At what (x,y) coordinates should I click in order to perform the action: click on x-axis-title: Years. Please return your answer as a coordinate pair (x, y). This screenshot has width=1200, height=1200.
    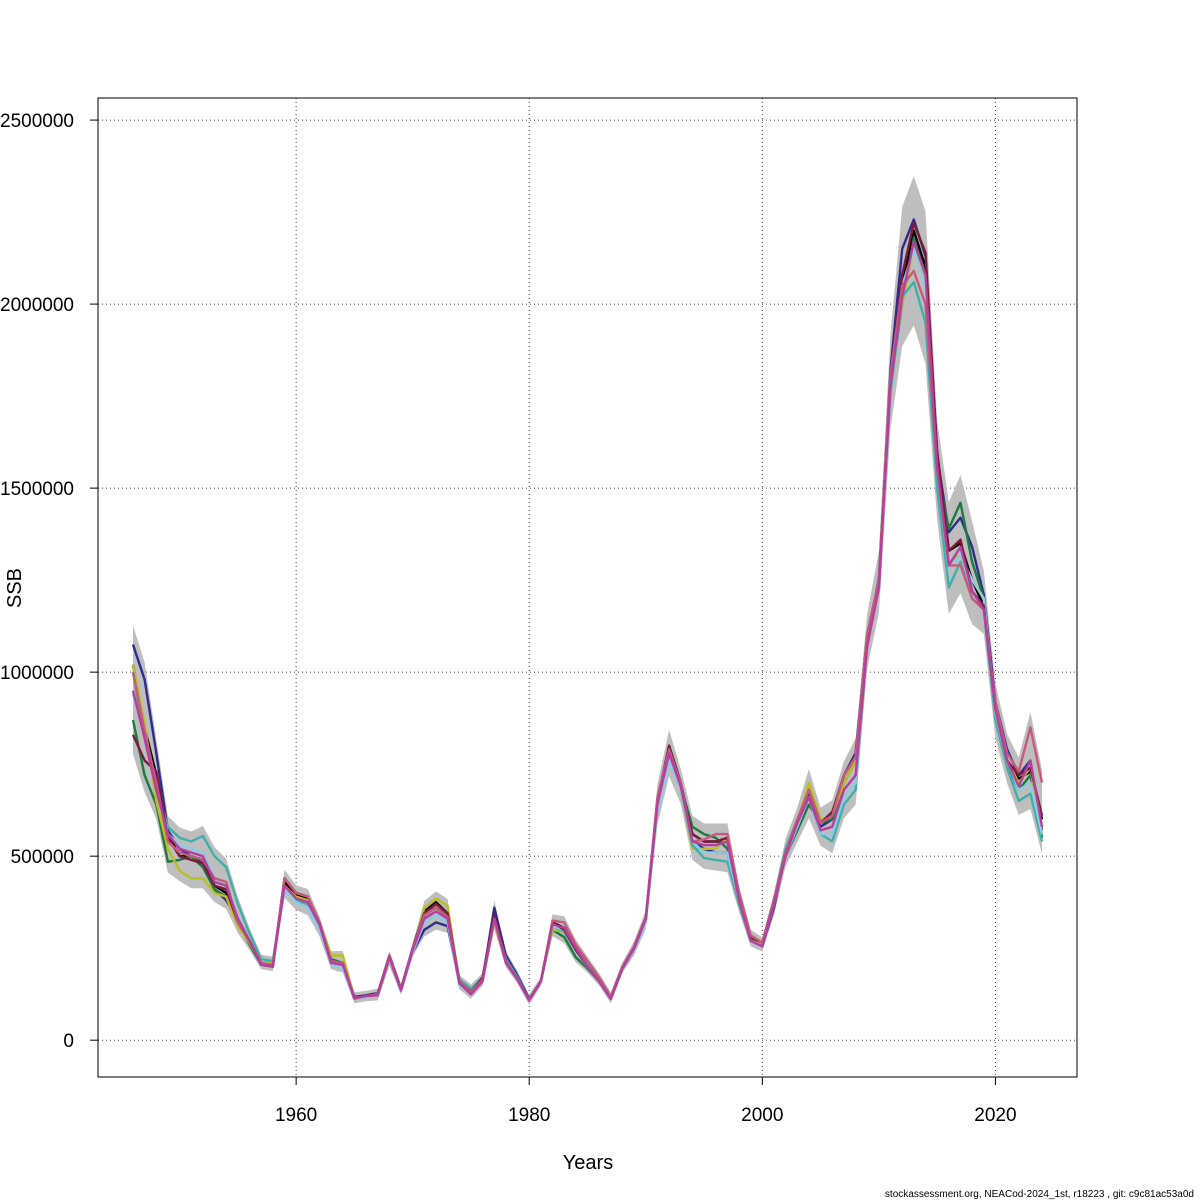
    Looking at the image, I should click on (588, 1163).